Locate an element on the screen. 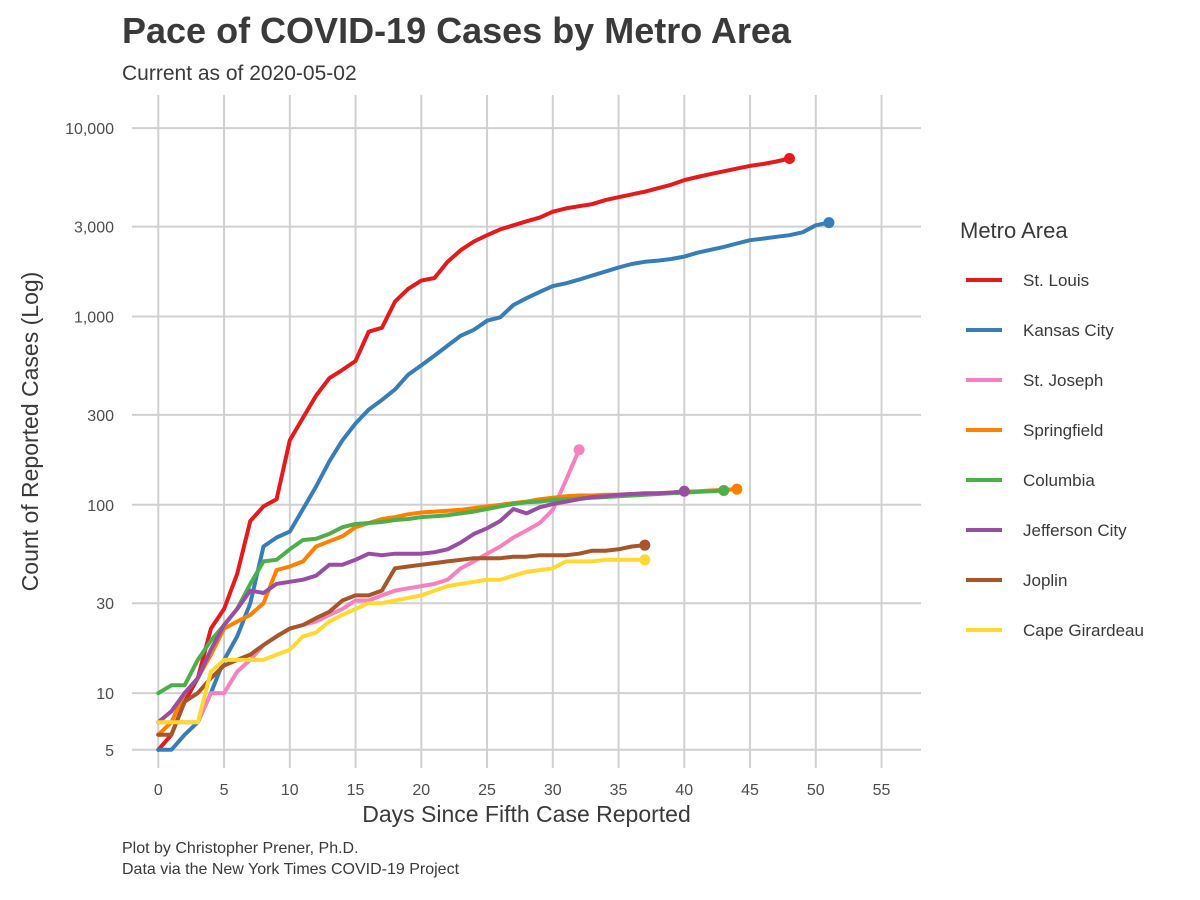  x-tick-label: 10 is located at coordinates (290, 790).